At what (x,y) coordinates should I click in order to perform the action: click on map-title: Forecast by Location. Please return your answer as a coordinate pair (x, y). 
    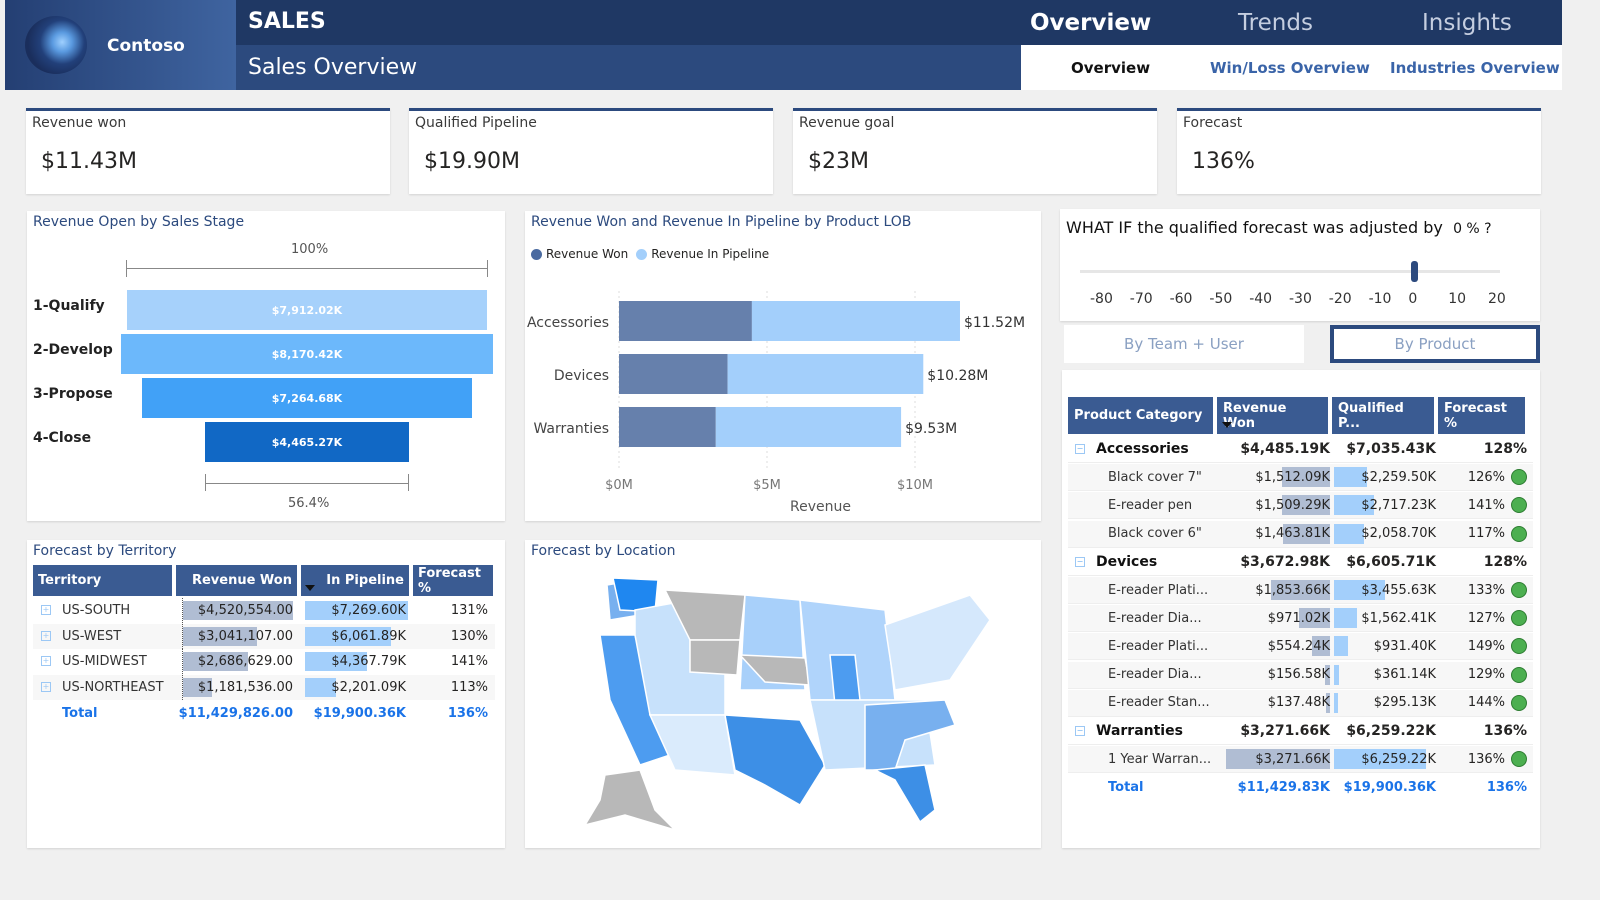
    Looking at the image, I should click on (603, 551).